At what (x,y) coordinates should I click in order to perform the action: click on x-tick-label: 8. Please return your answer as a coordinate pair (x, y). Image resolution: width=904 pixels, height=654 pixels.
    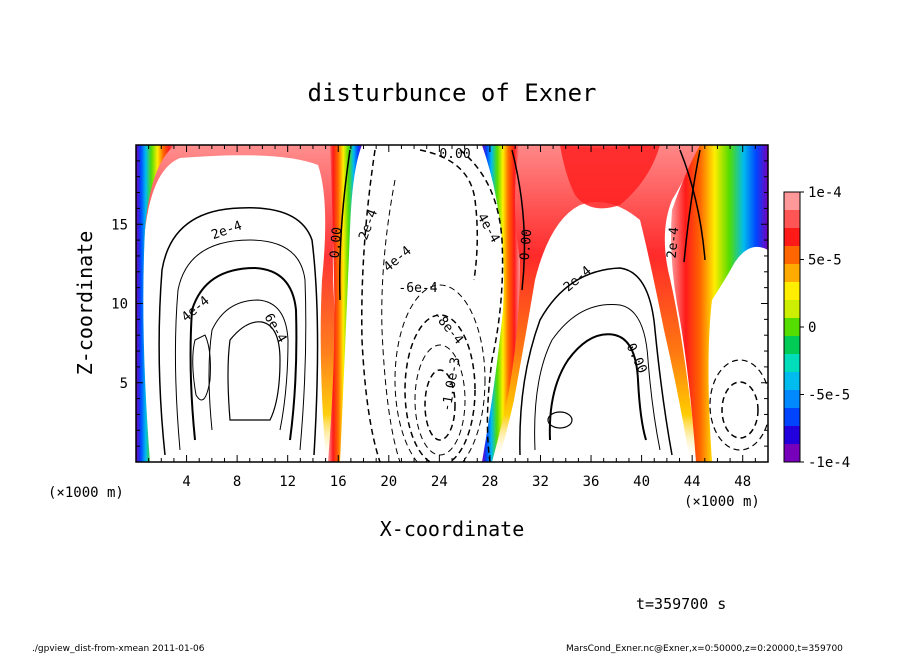
    Looking at the image, I should click on (237, 482).